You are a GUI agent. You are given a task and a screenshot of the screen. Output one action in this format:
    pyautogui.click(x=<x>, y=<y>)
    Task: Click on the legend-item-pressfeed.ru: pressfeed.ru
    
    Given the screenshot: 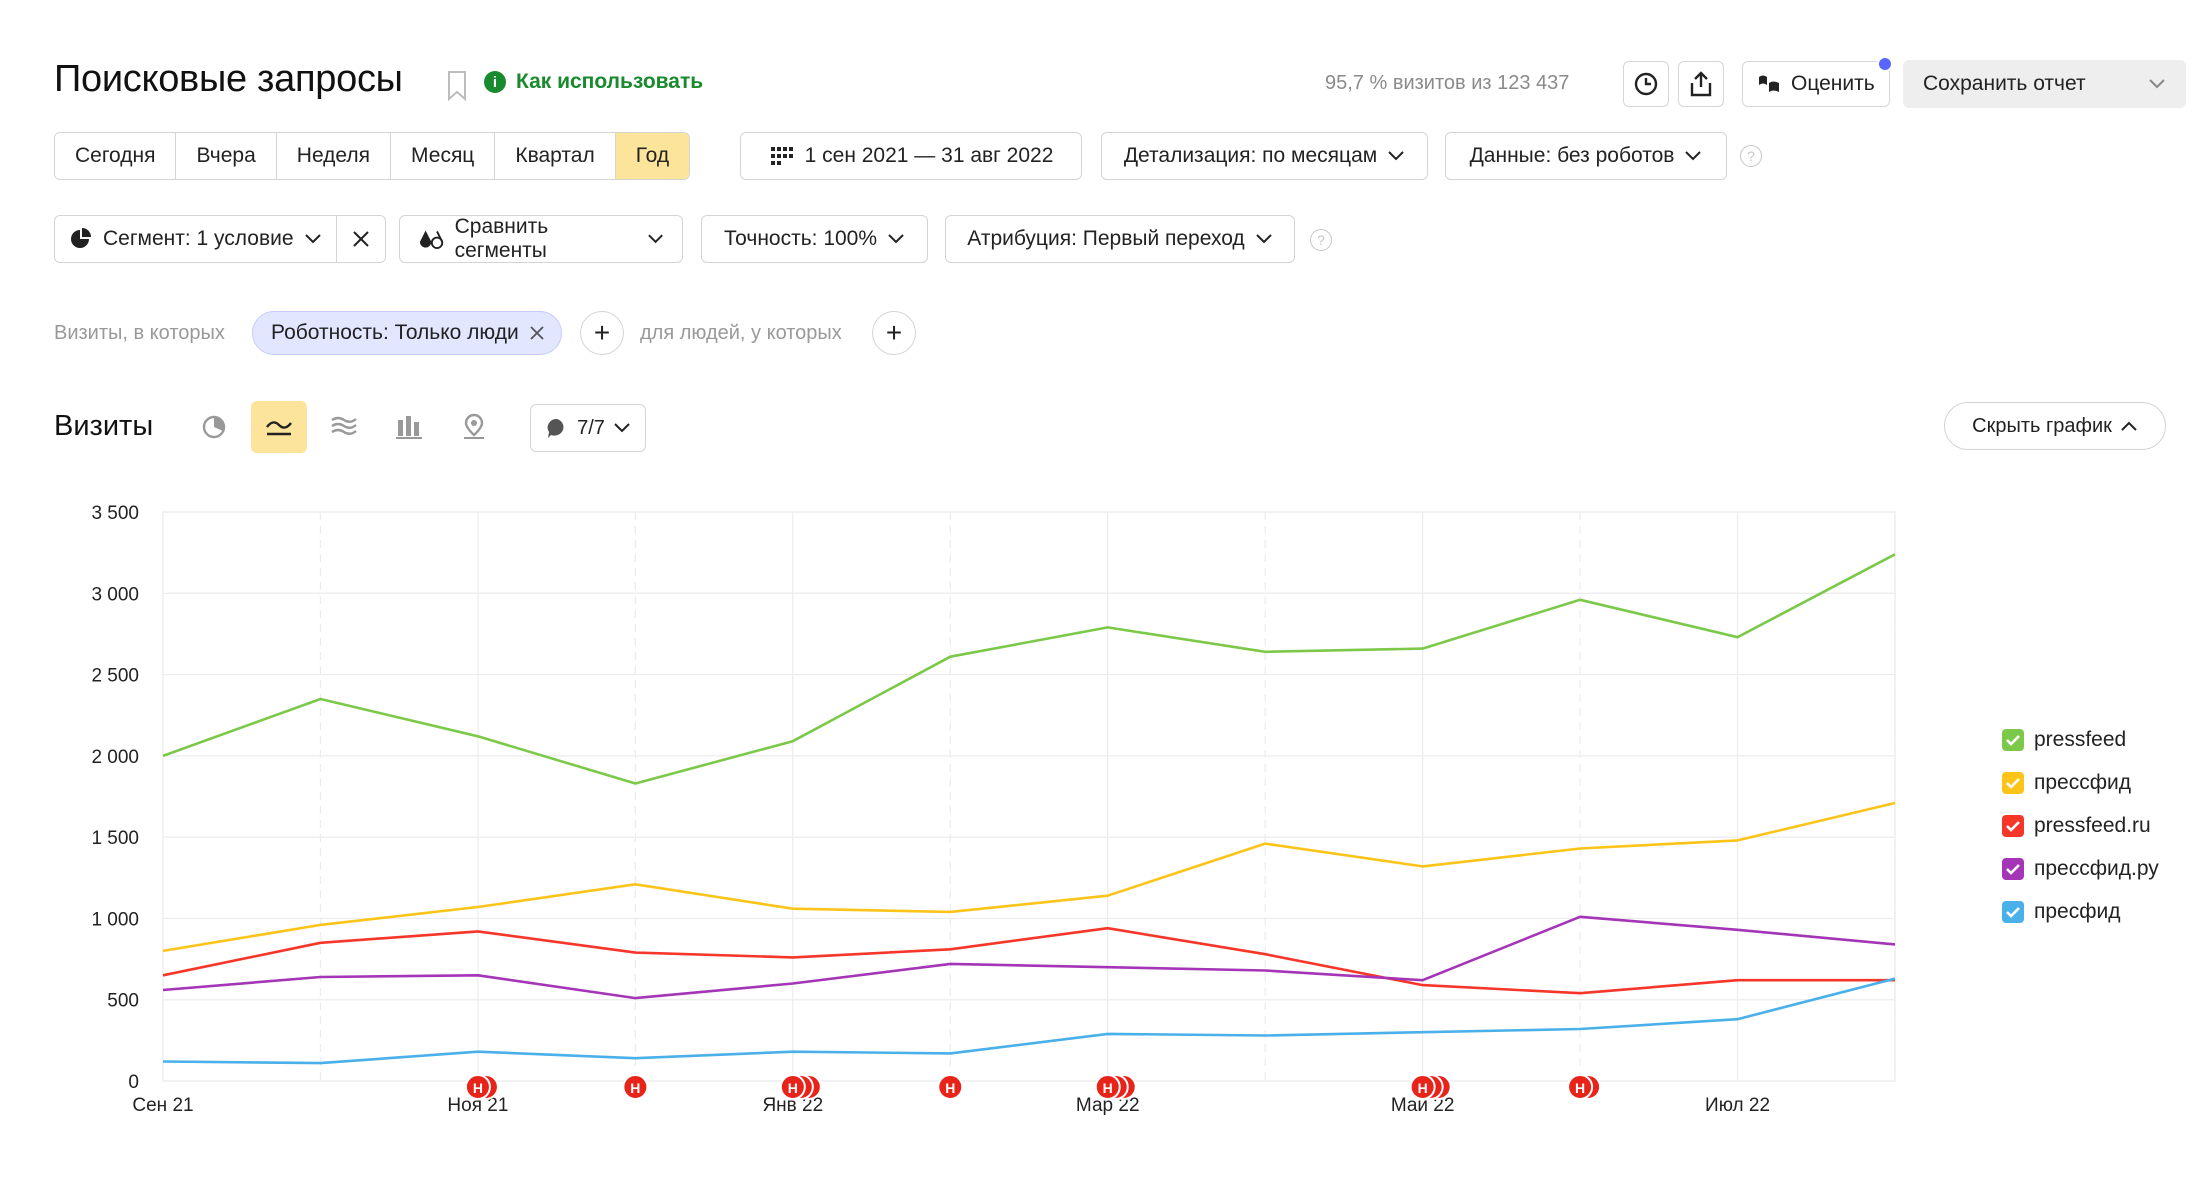 What is the action you would take?
    pyautogui.click(x=2080, y=825)
    